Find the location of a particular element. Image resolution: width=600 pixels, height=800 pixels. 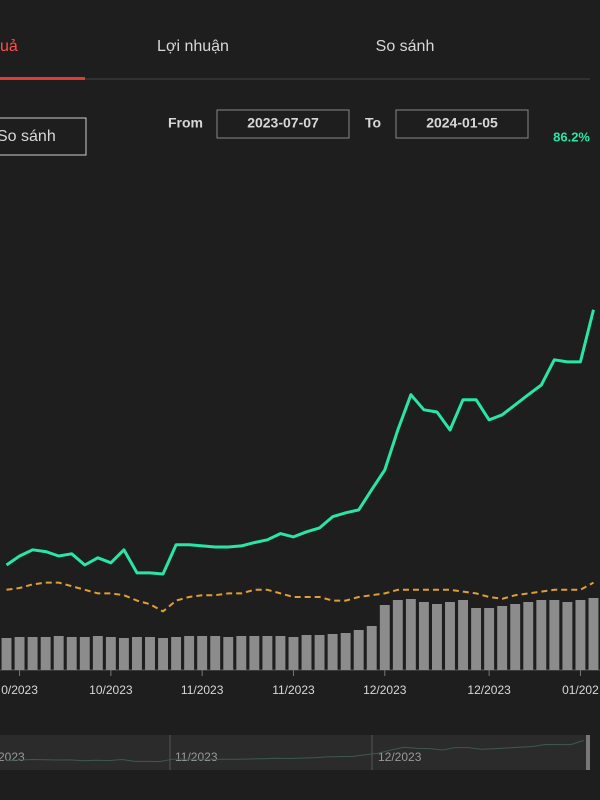

navigator-line is located at coordinates (295, 751).